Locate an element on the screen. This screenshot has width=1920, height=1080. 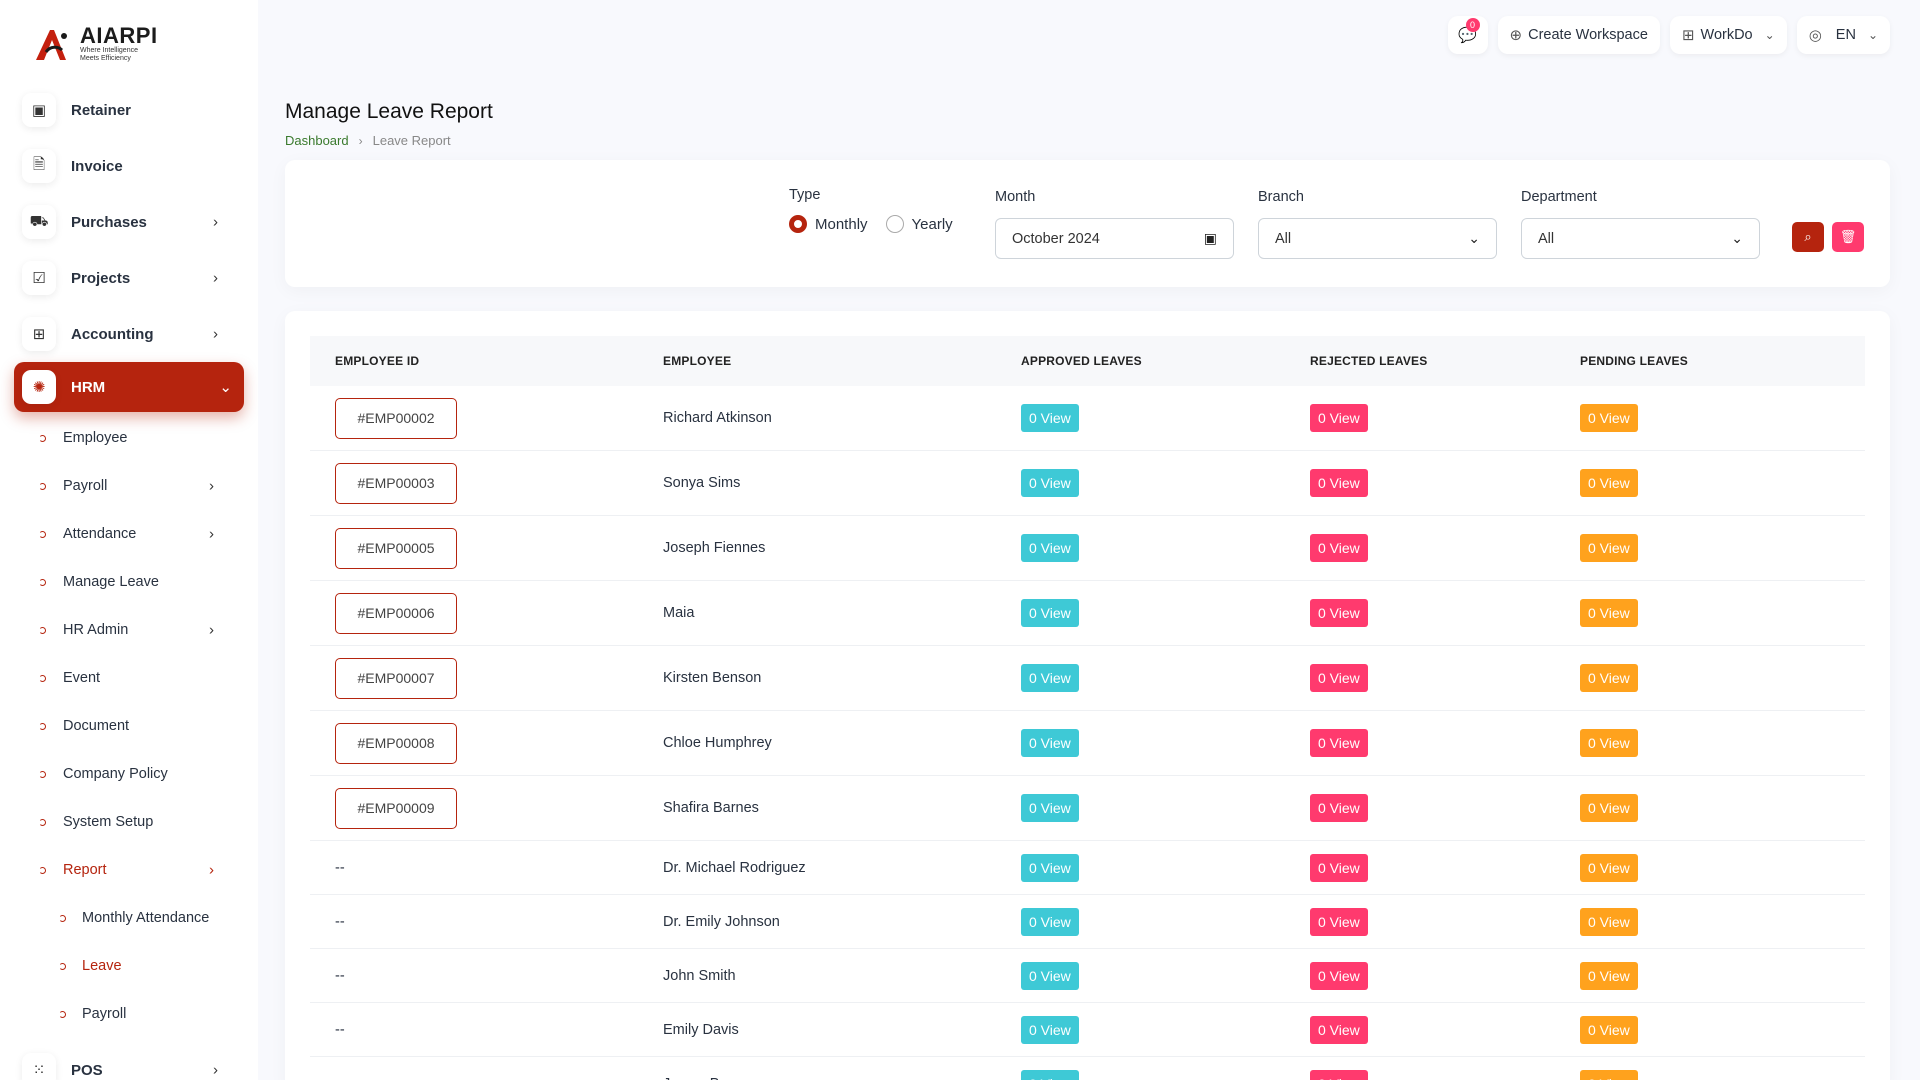
department-select: All ⌄ is located at coordinates (1640, 238).